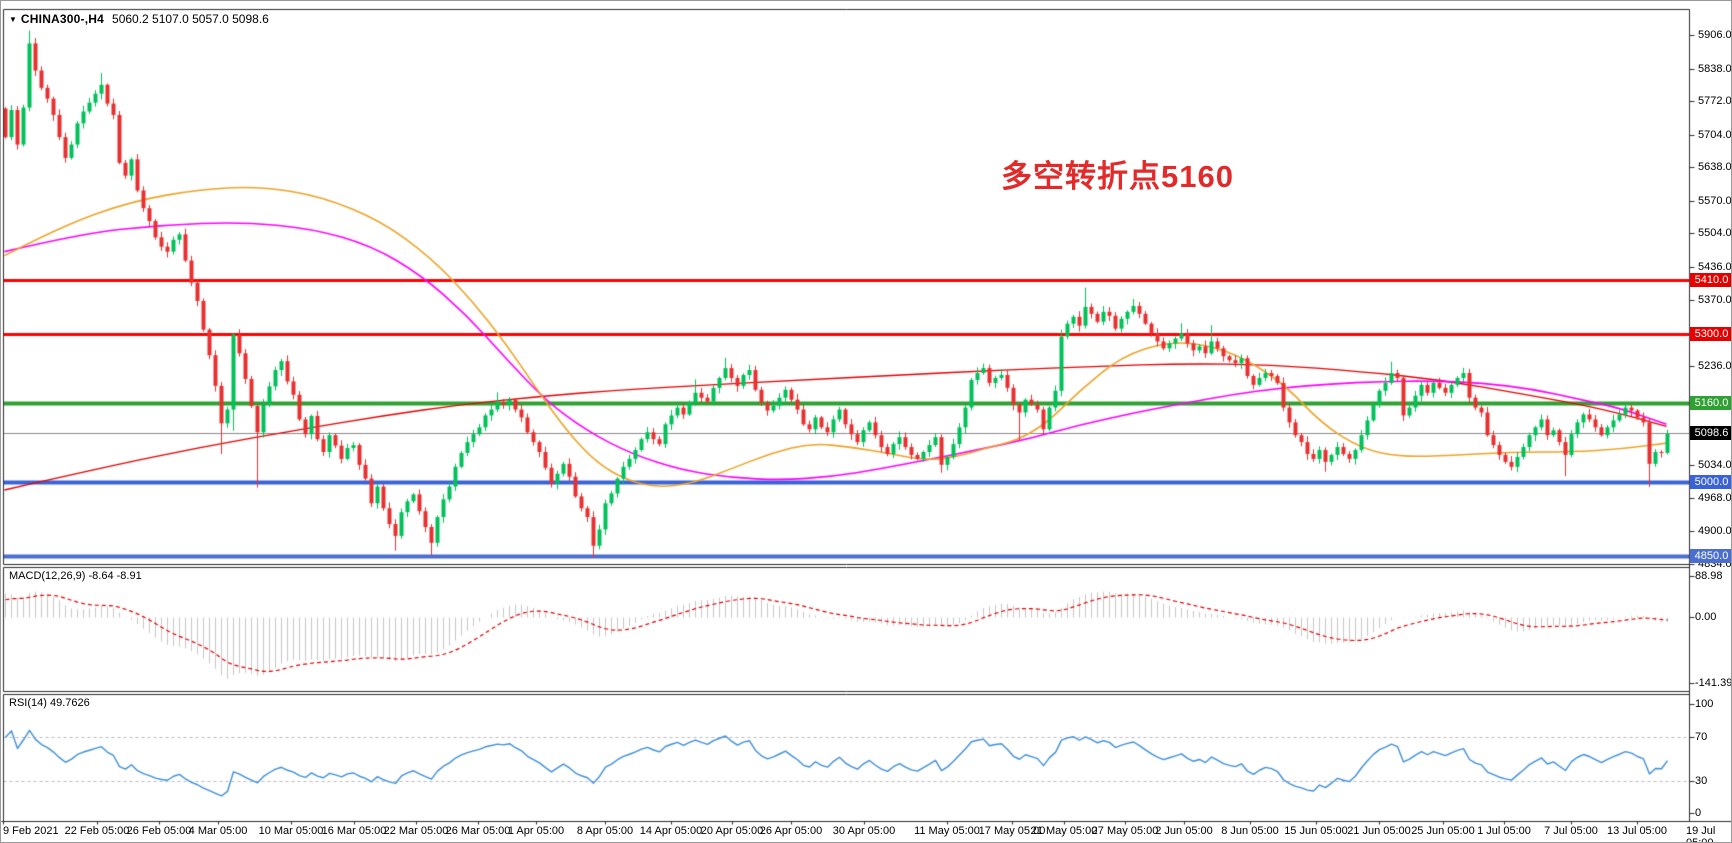 The image size is (1732, 843). I want to click on time-tick-label: 14 Apr 05:00, so click(671, 831).